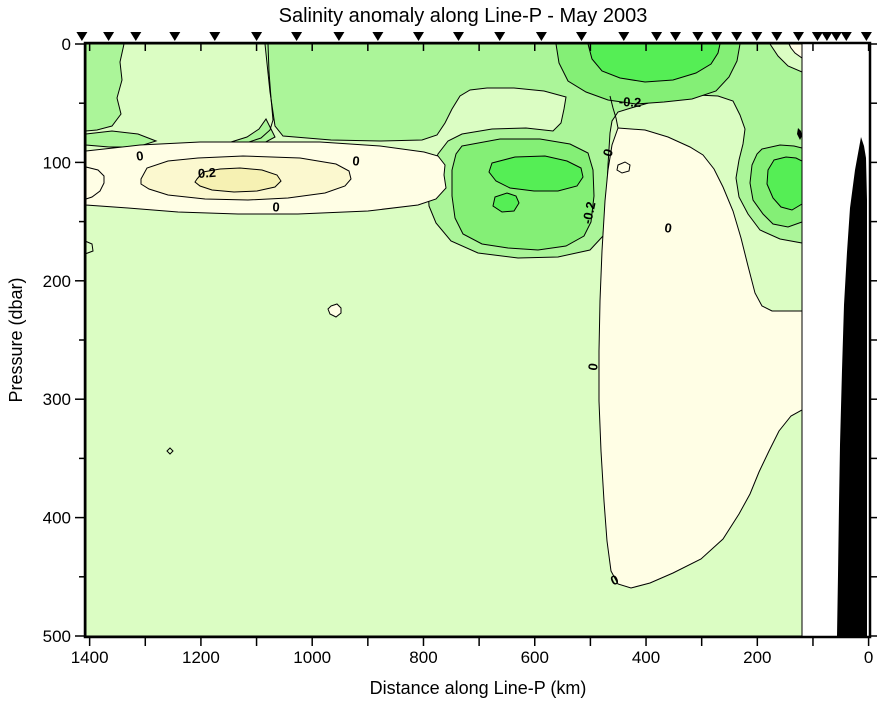 The image size is (878, 708). What do you see at coordinates (16, 339) in the screenshot?
I see `y-axis-title: Pressure (dbar)` at bounding box center [16, 339].